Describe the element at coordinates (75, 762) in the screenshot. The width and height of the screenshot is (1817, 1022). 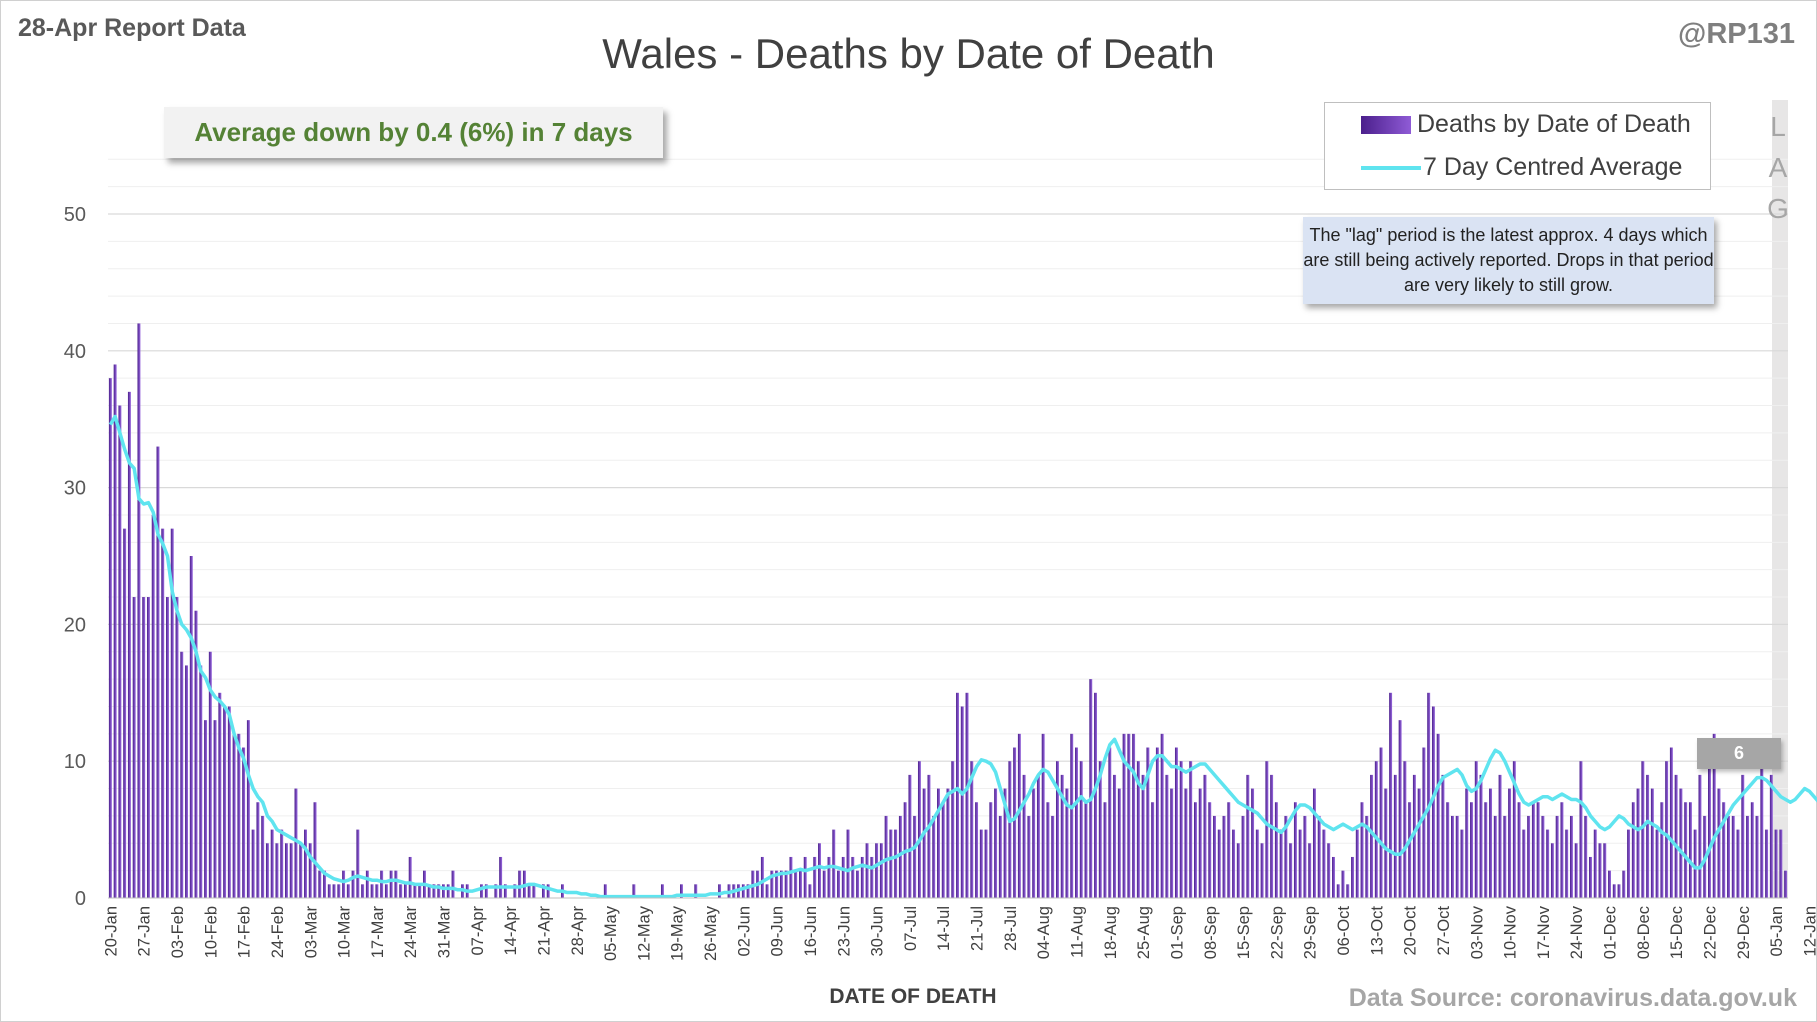
I see `y-tick-label: 10` at that location.